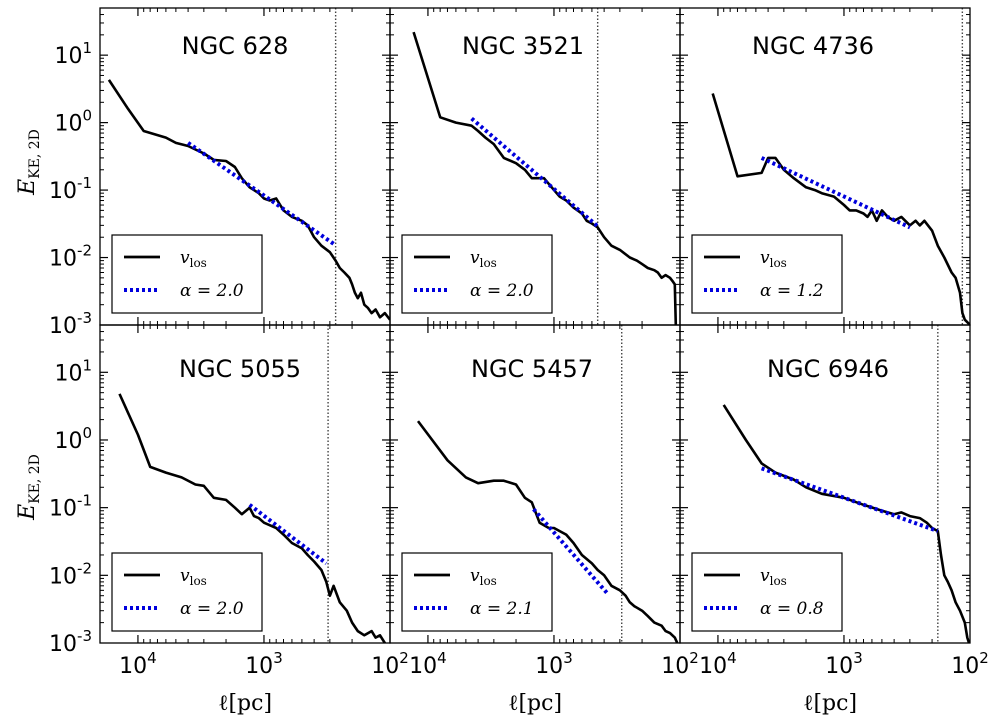  I want to click on panel-3: vlos α = 1.2, so click(825, 166).